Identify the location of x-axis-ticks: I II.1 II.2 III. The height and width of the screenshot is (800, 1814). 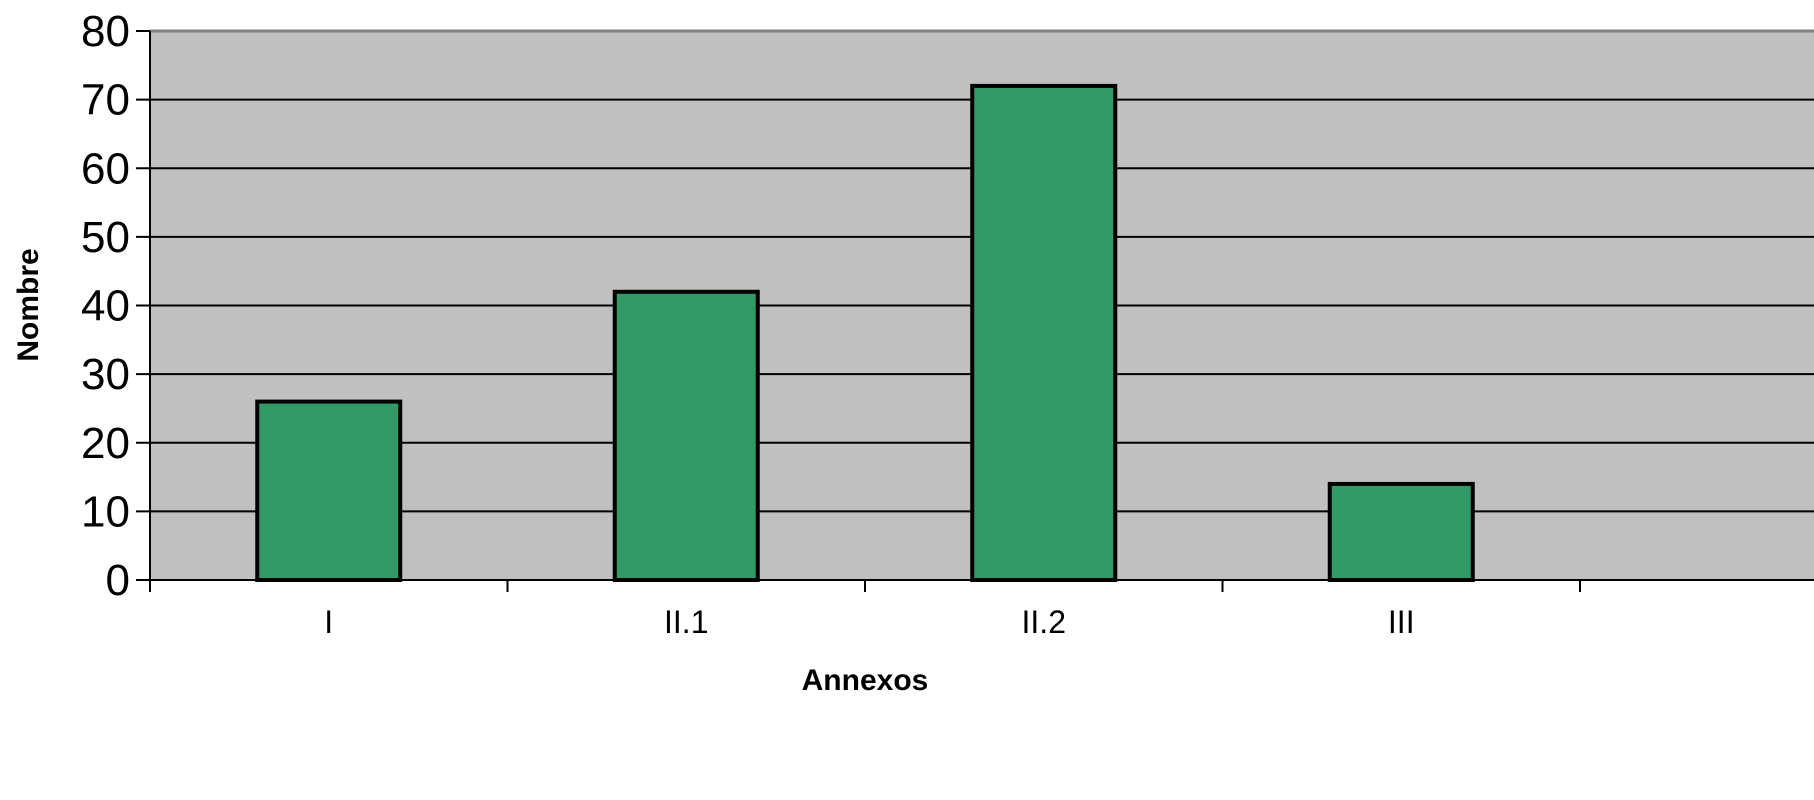
(865, 610).